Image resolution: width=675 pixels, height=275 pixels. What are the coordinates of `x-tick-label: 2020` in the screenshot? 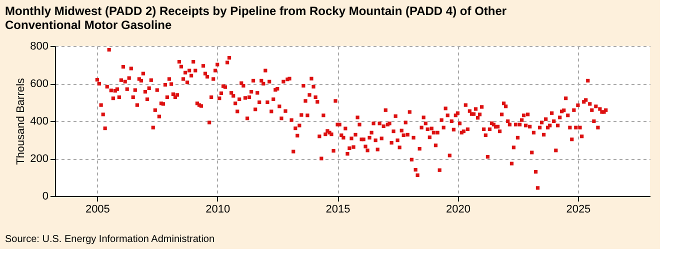 It's located at (458, 210).